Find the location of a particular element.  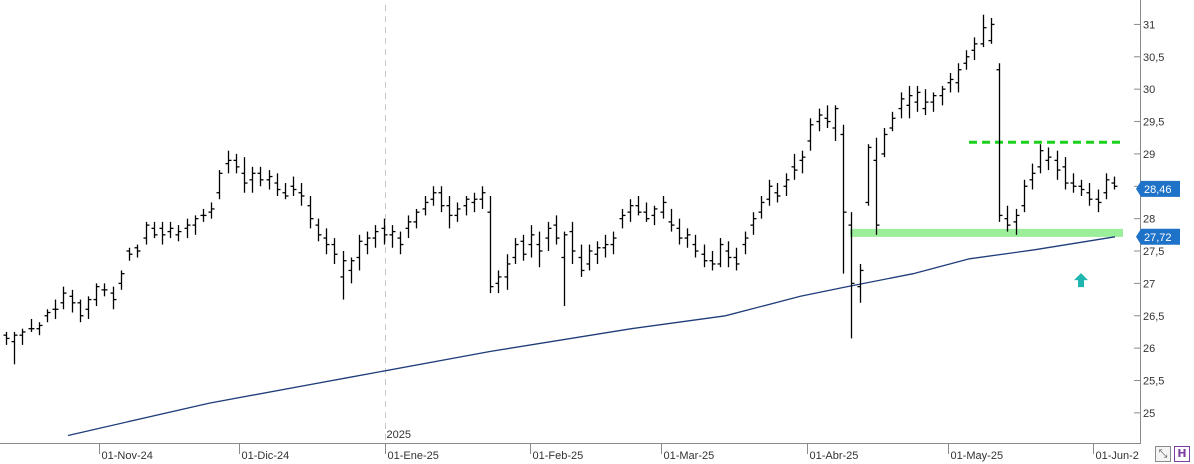

y-tick-label: 26 is located at coordinates (1149, 349).